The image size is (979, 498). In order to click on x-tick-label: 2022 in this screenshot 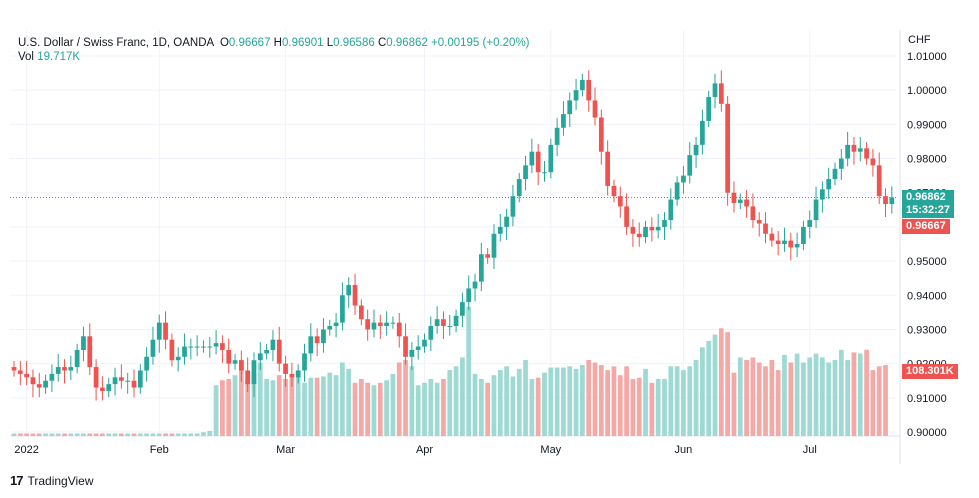, I will do `click(26, 450)`.